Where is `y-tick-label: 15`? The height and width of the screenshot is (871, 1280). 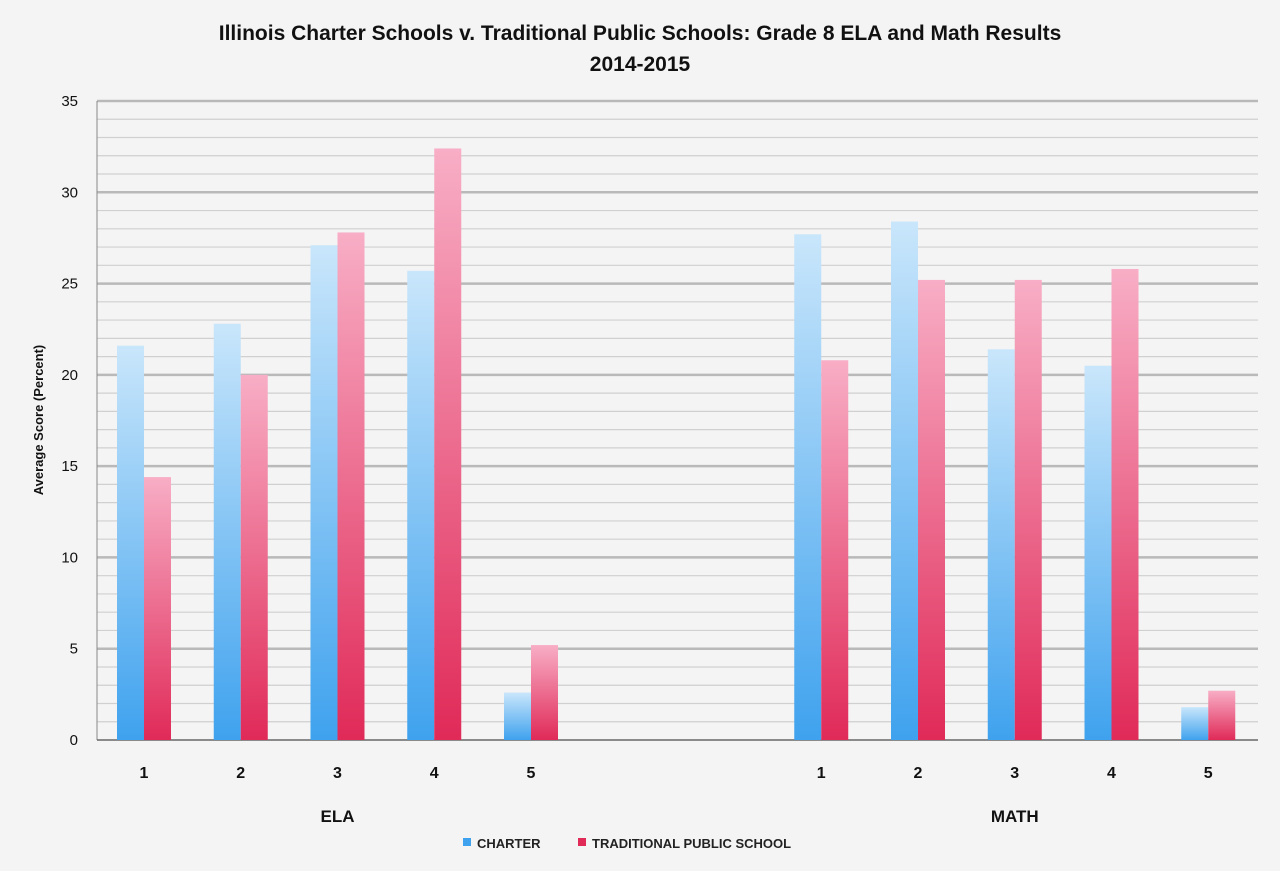
y-tick-label: 15 is located at coordinates (69, 466).